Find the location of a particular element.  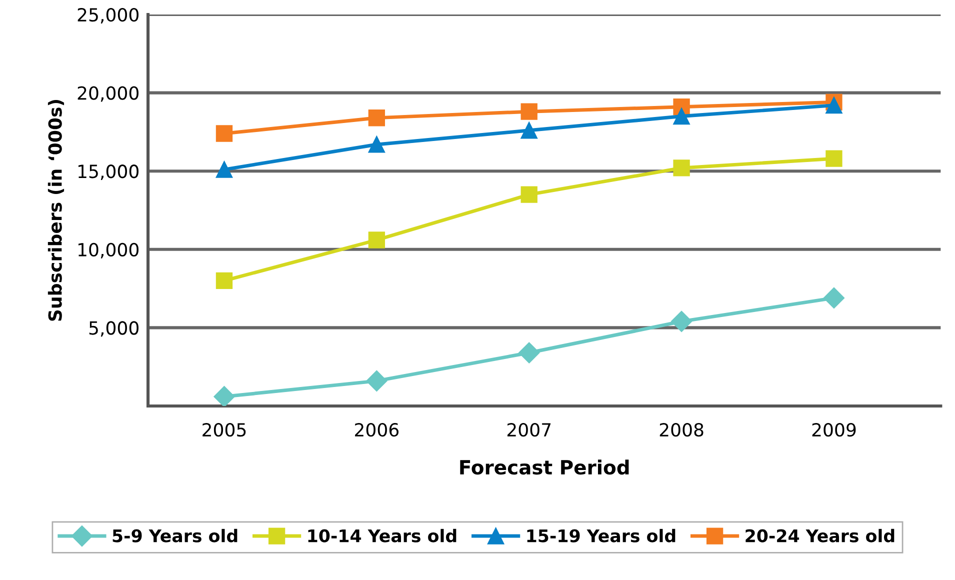

y-tick-label: 20,000 is located at coordinates (108, 94).